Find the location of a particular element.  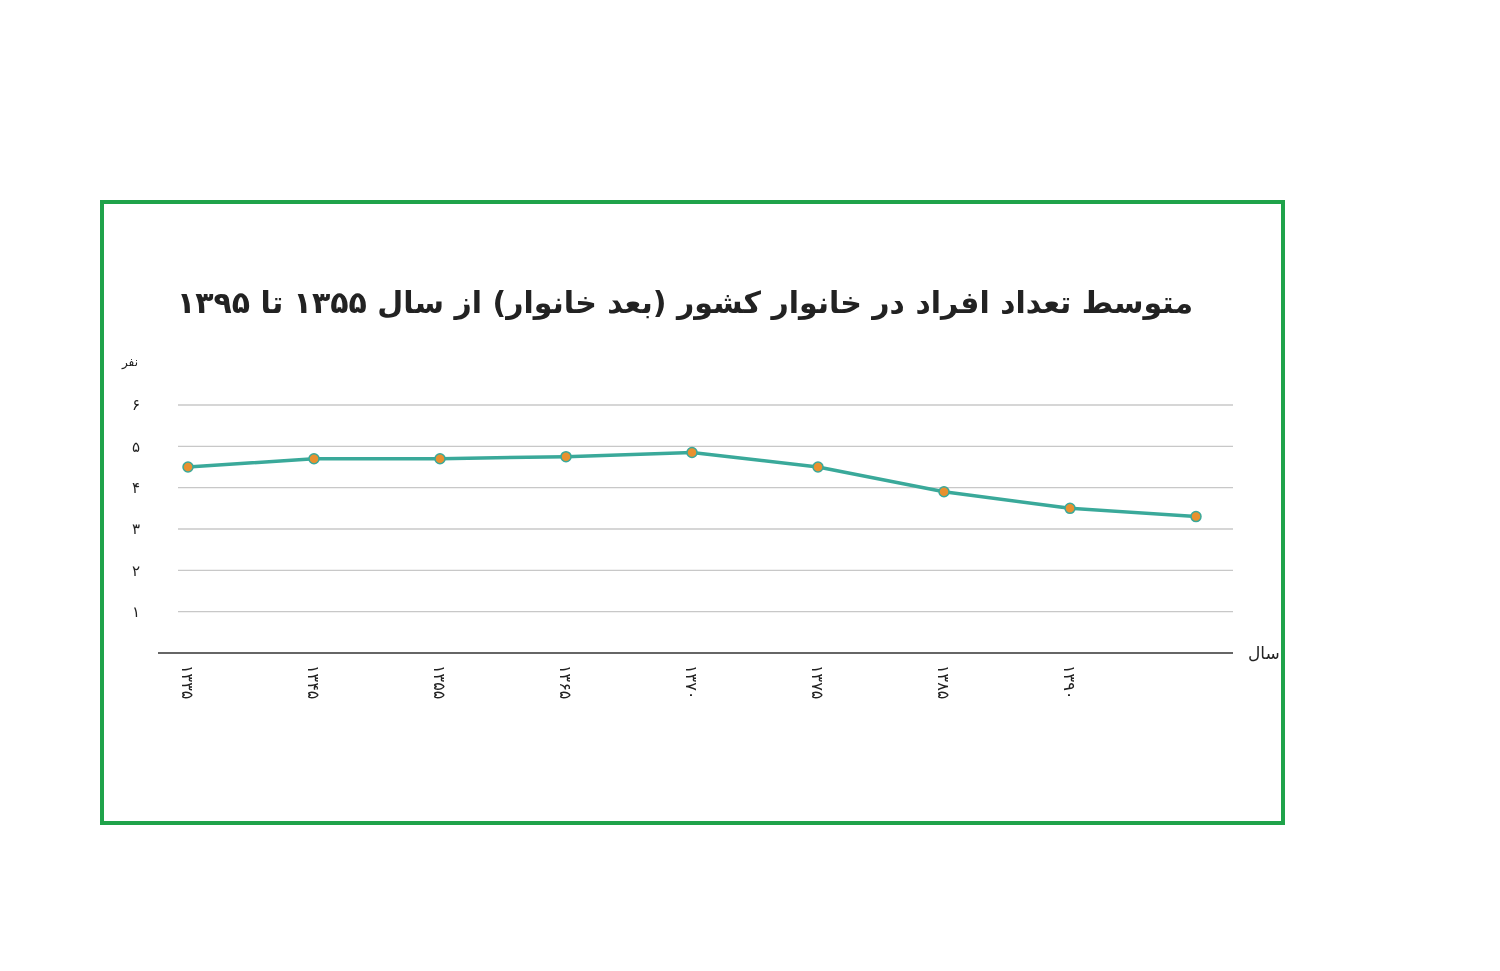

x-tick-label: ۱۳۷۰ is located at coordinates (692, 682).